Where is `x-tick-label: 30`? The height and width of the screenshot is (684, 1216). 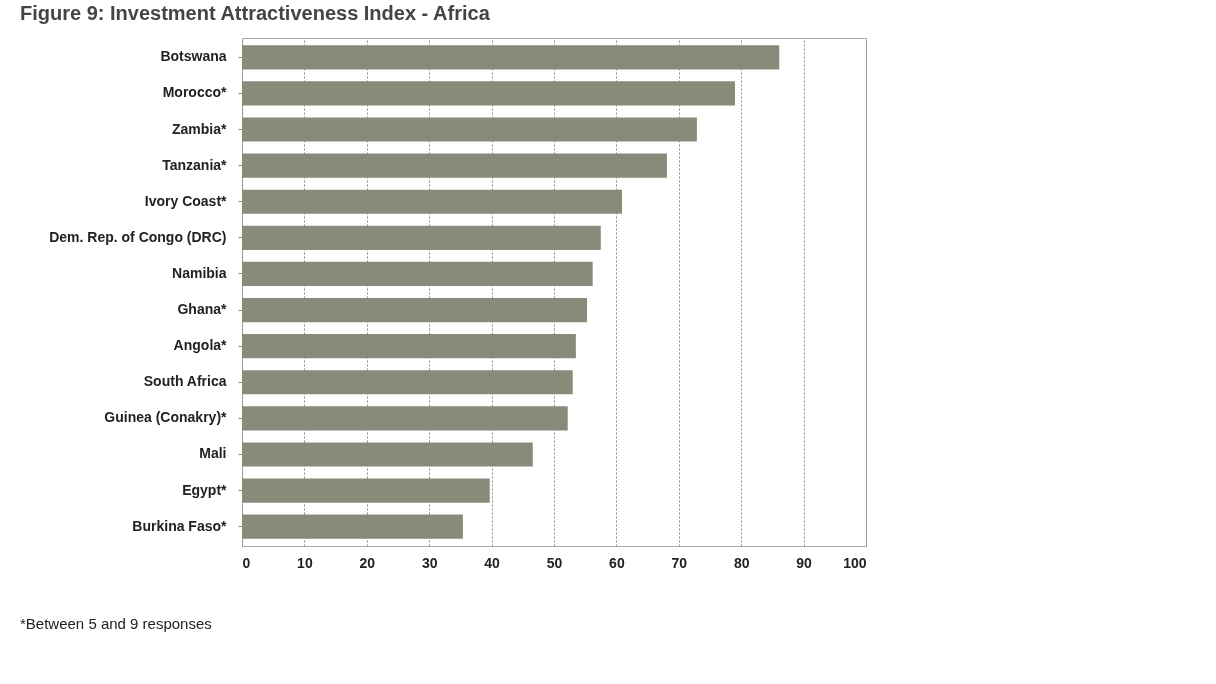
x-tick-label: 30 is located at coordinates (429, 562).